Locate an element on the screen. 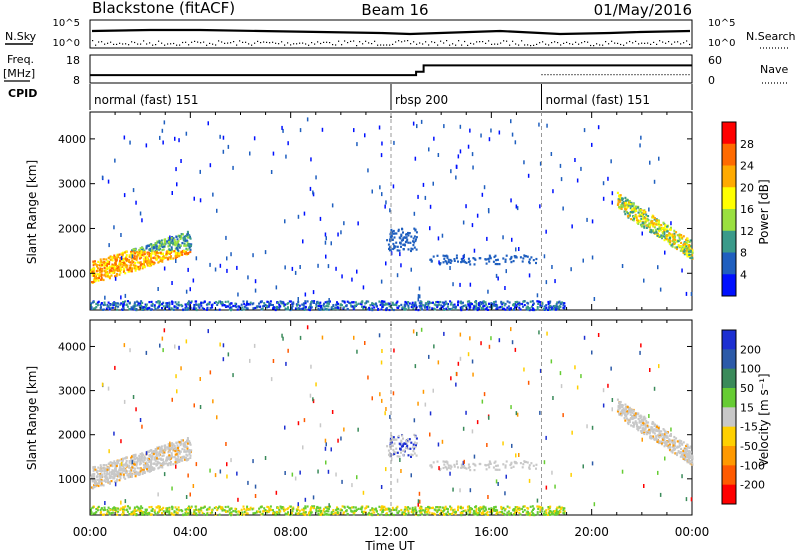 The height and width of the screenshot is (554, 800). freq-panel: Freq. [MHz] 18 8 60 0 Nave is located at coordinates (395, 70).